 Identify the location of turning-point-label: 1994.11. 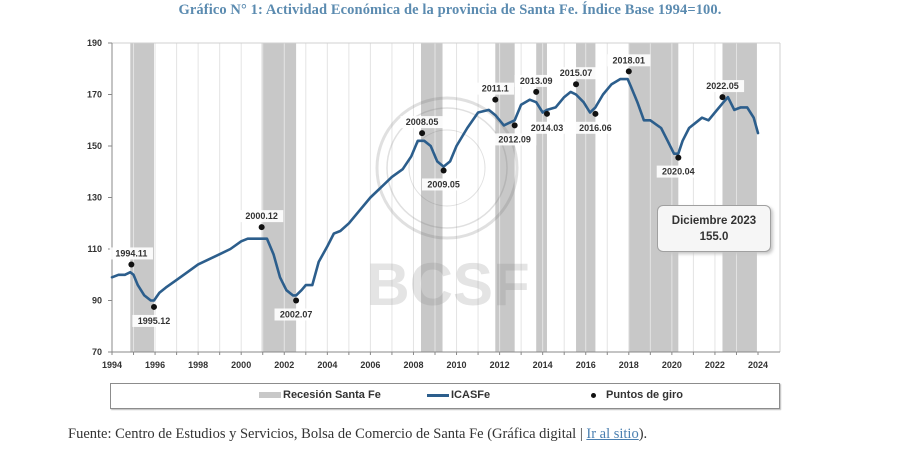
(131, 253).